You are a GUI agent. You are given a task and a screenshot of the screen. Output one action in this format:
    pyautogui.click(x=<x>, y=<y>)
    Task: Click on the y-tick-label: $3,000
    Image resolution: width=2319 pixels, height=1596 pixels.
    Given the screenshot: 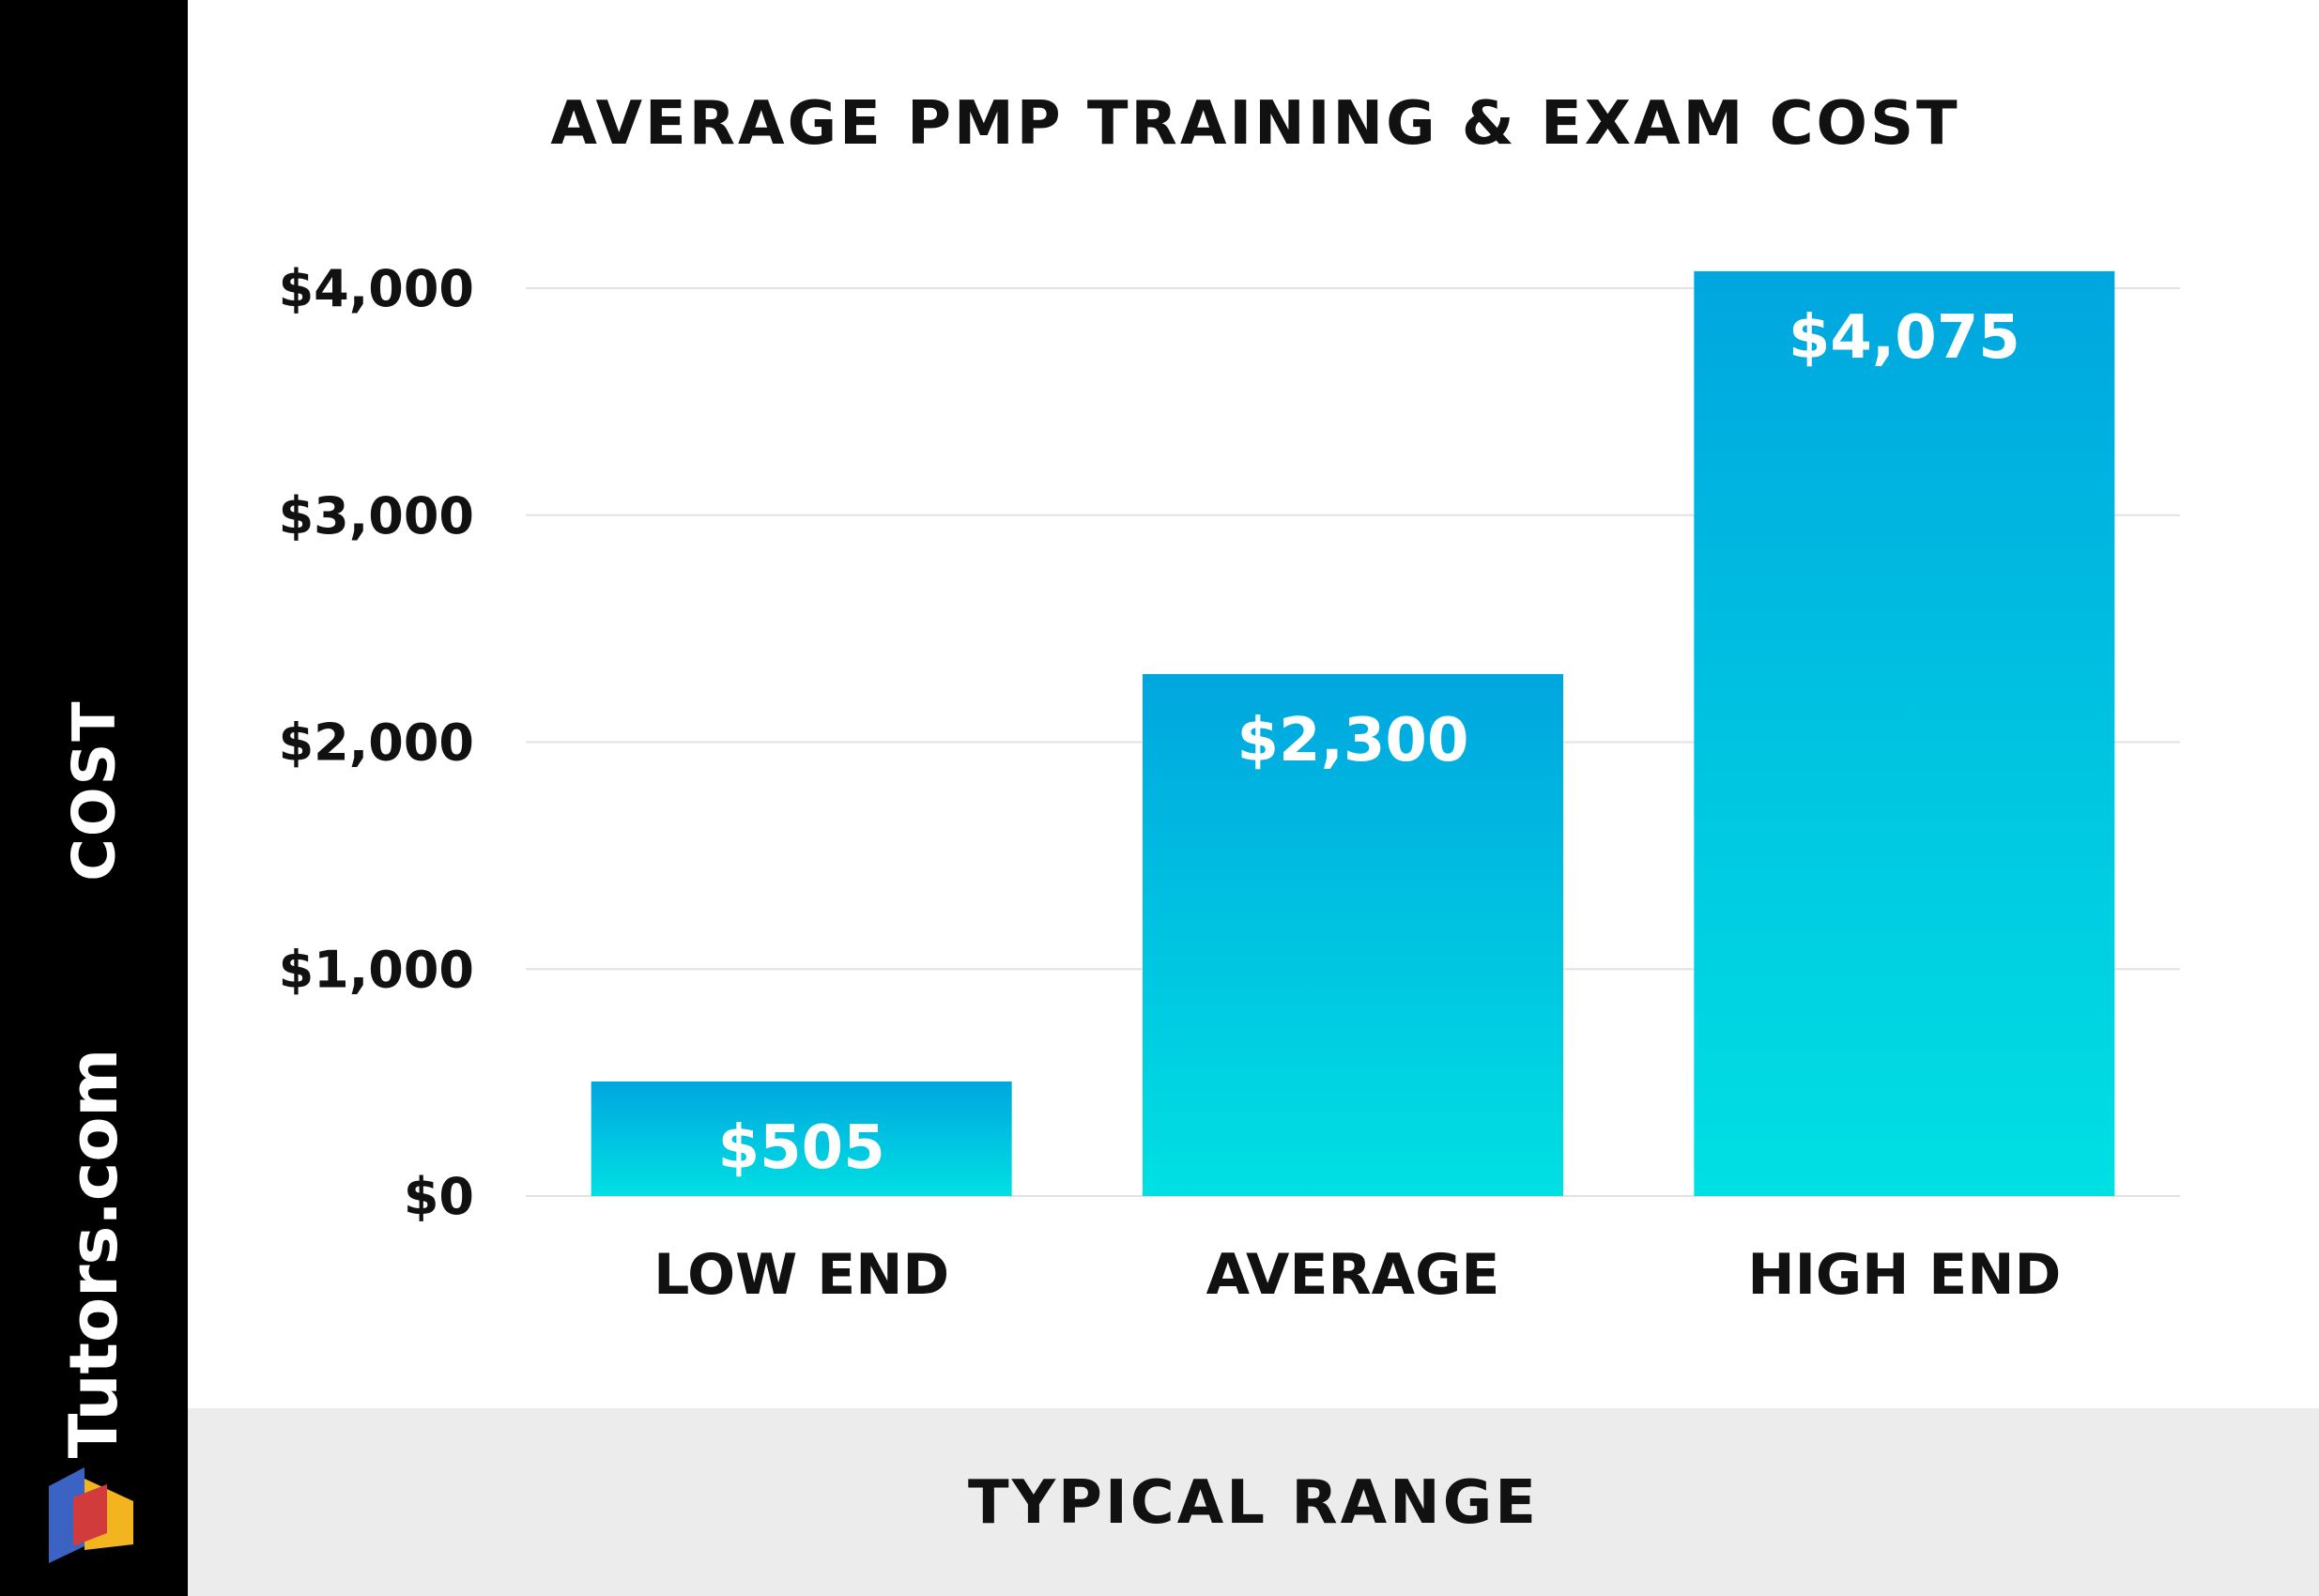 What is the action you would take?
    pyautogui.click(x=376, y=515)
    